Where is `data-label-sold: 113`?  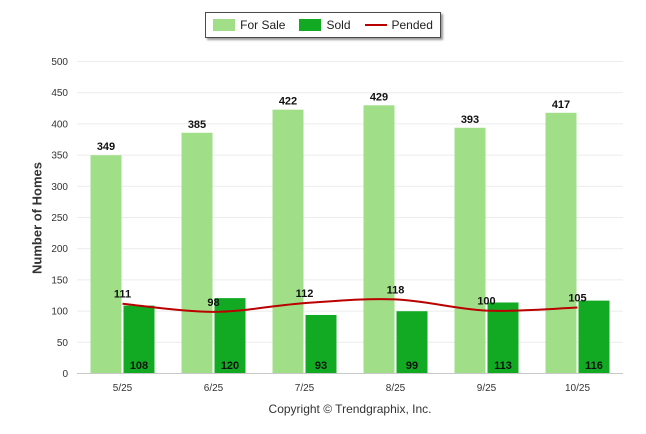 data-label-sold: 113 is located at coordinates (503, 366).